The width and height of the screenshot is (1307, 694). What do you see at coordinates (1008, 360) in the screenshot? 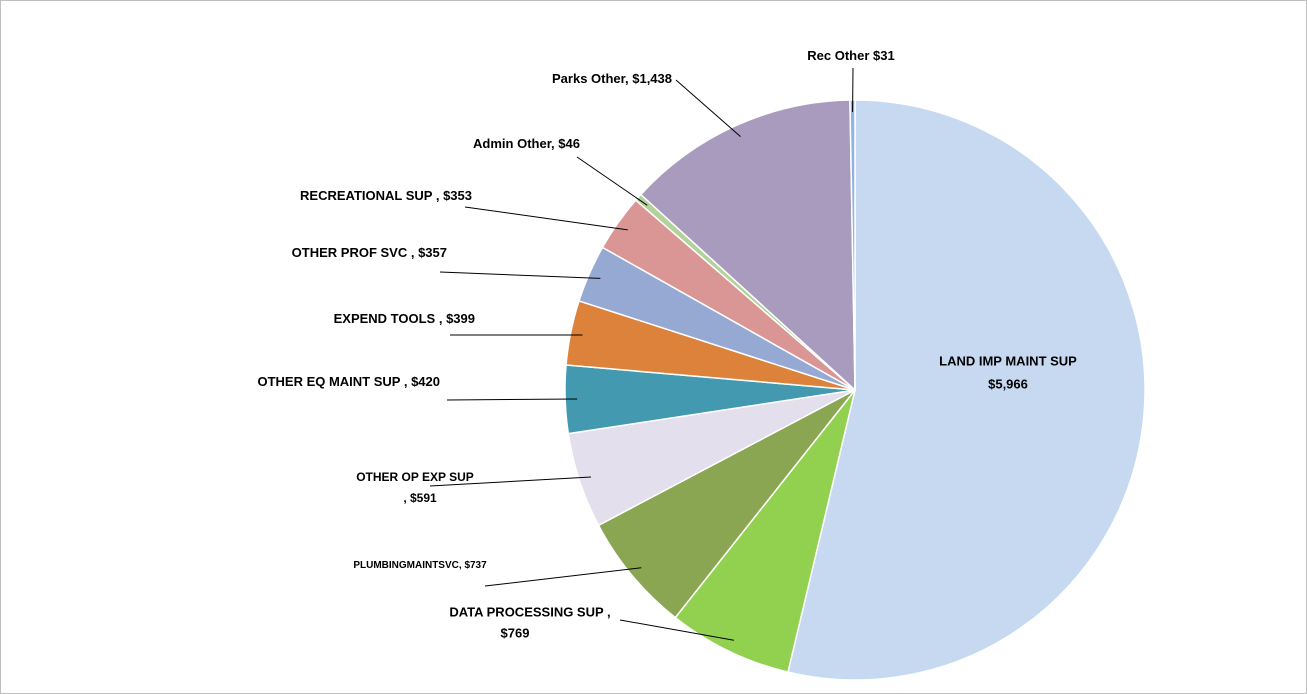
I see `data-label: LAND IMP MAINT SUP` at bounding box center [1008, 360].